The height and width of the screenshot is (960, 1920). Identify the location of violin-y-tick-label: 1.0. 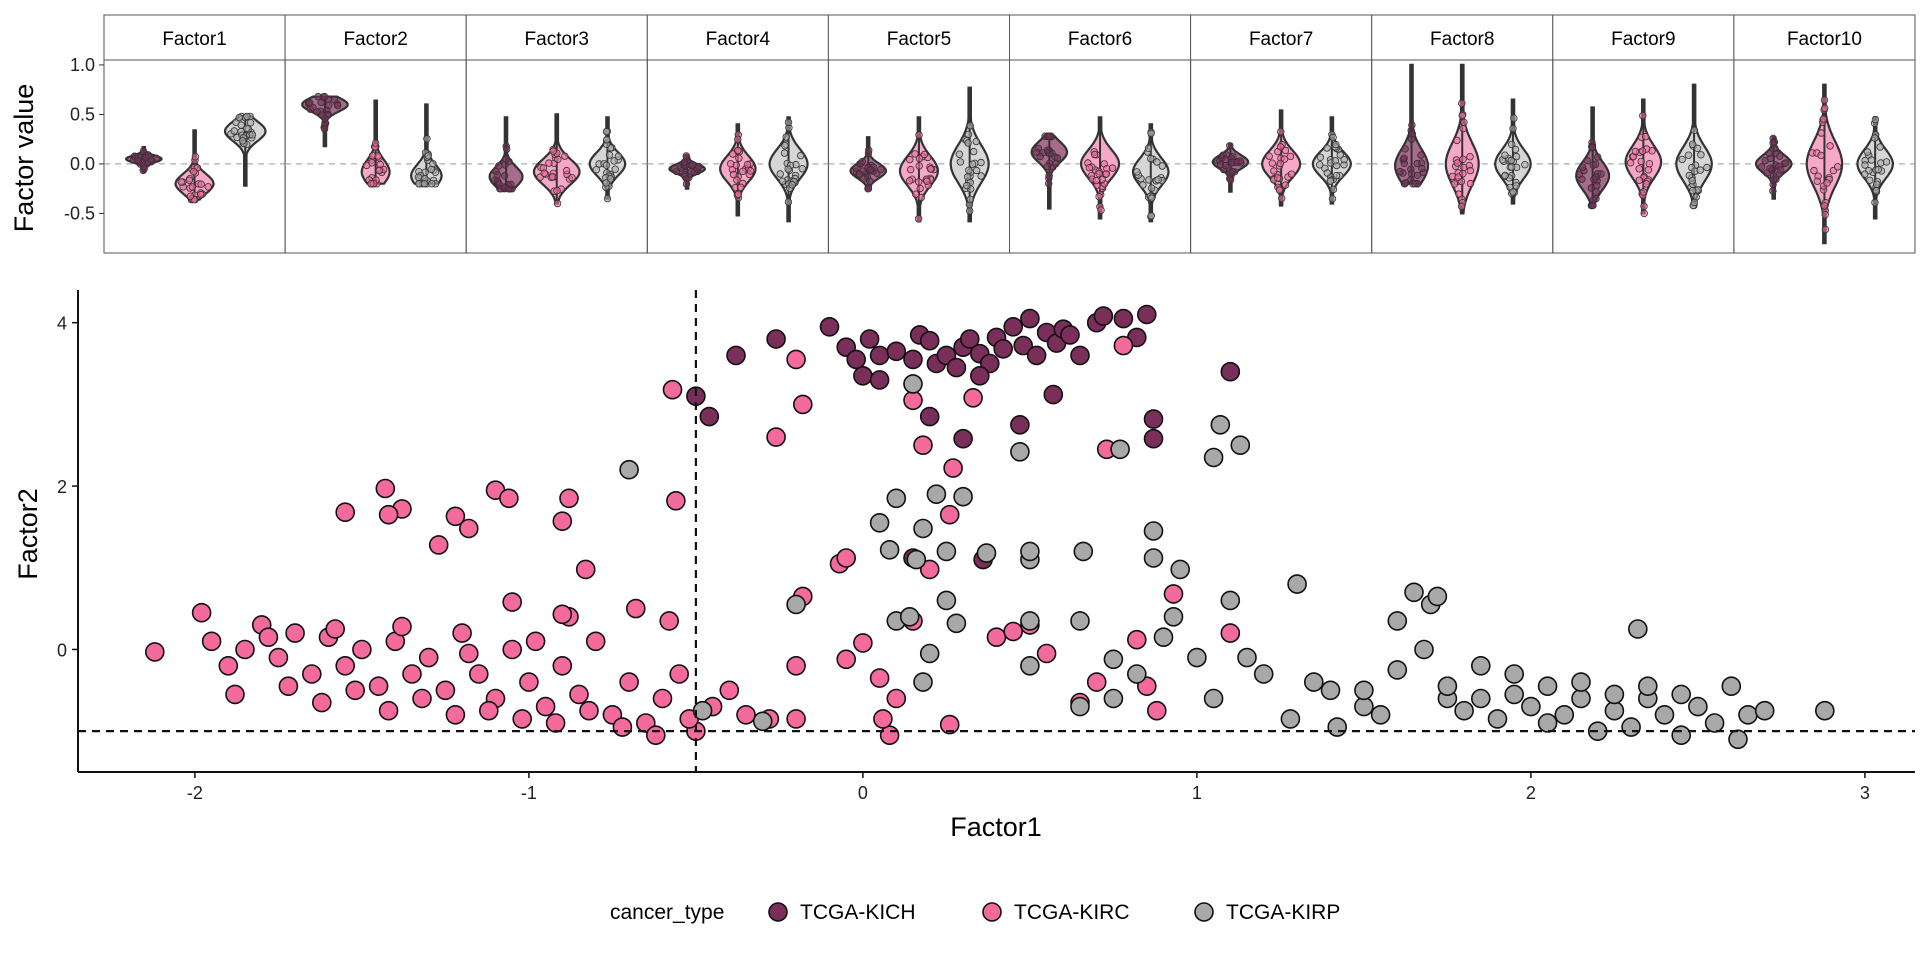
(82, 65).